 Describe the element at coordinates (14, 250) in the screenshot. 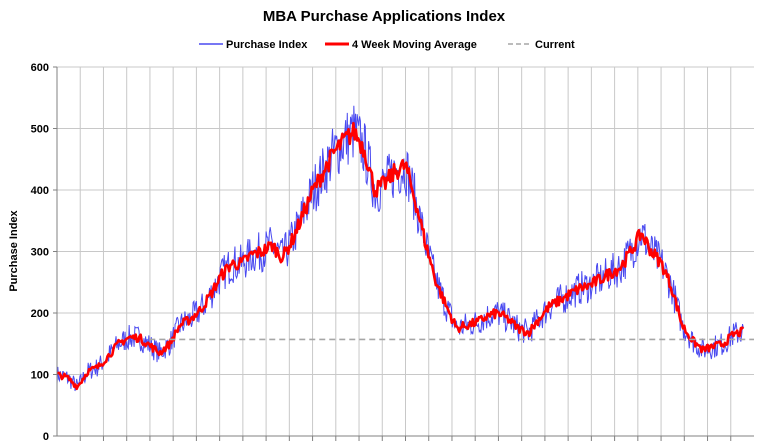

I see `y-axis-label: Purchase Index` at that location.